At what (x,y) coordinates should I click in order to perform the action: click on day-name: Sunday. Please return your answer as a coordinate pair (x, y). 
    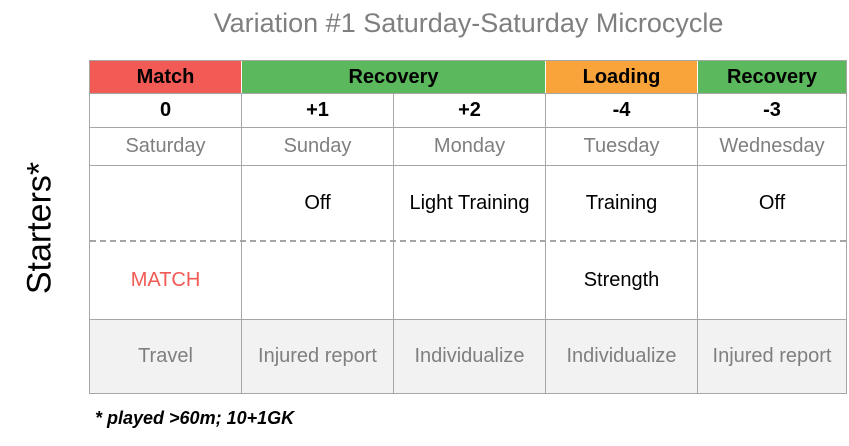
    Looking at the image, I should click on (318, 146).